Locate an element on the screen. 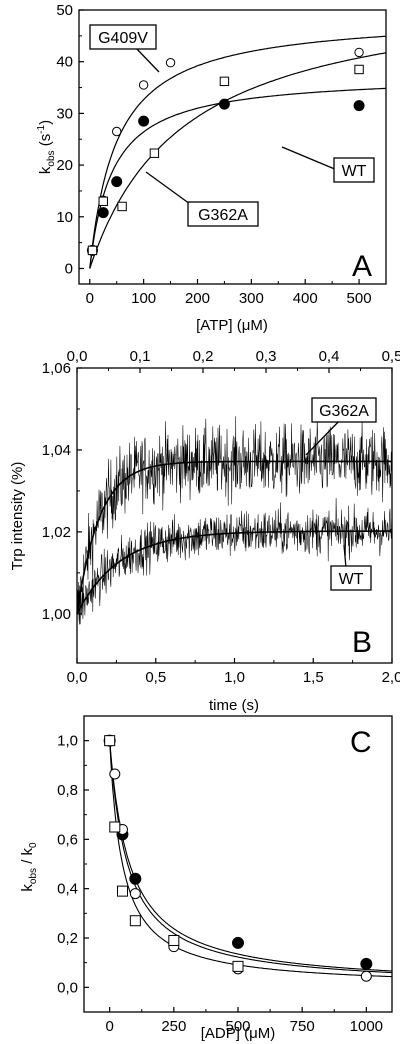 This screenshot has height=1044, width=400. callout-g409v-label: G409V is located at coordinates (123, 38).